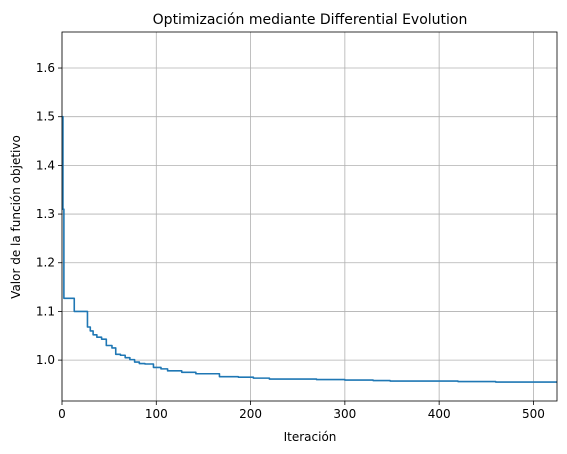 The width and height of the screenshot is (567, 454). Describe the element at coordinates (16, 217) in the screenshot. I see `y-axis-label: Valor de la función objetivo` at that location.